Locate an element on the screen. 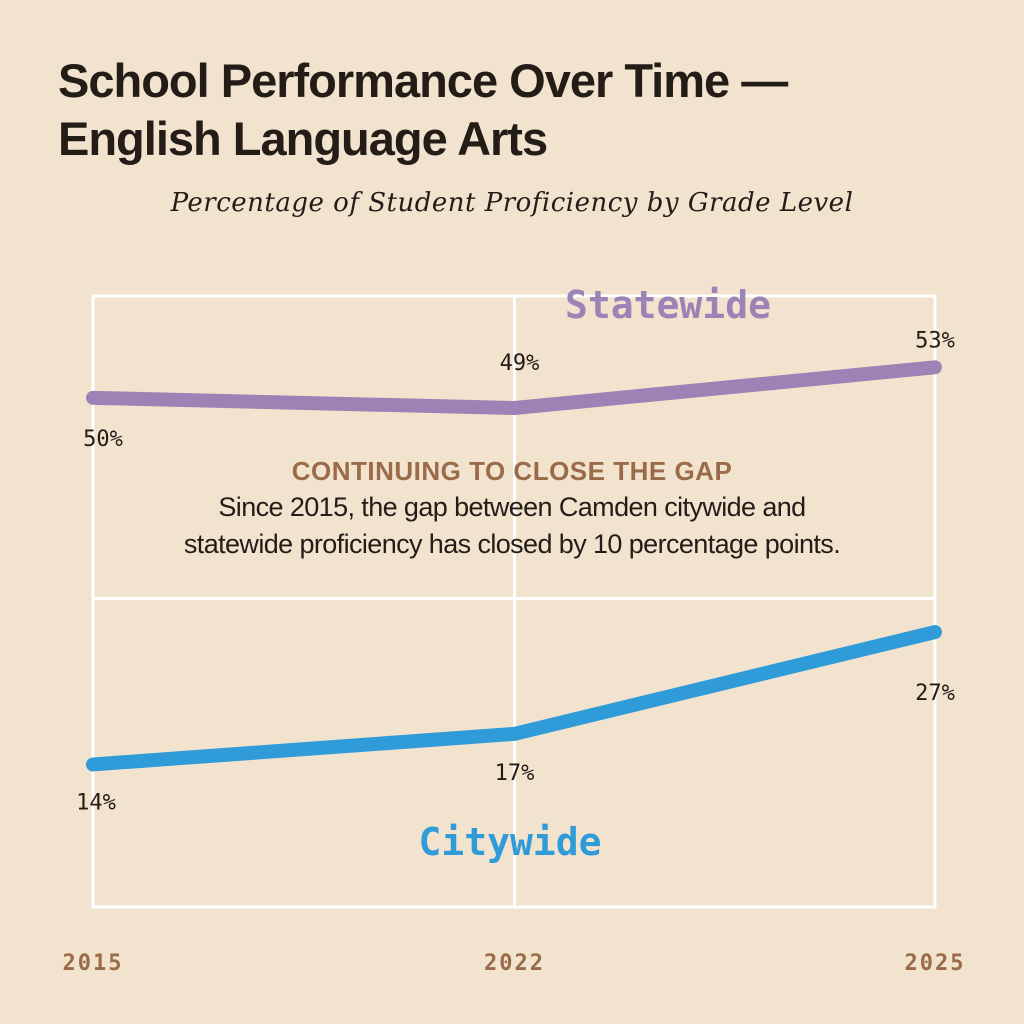 Image resolution: width=1024 pixels, height=1024 pixels. x-tick-label: 2022 is located at coordinates (514, 963).